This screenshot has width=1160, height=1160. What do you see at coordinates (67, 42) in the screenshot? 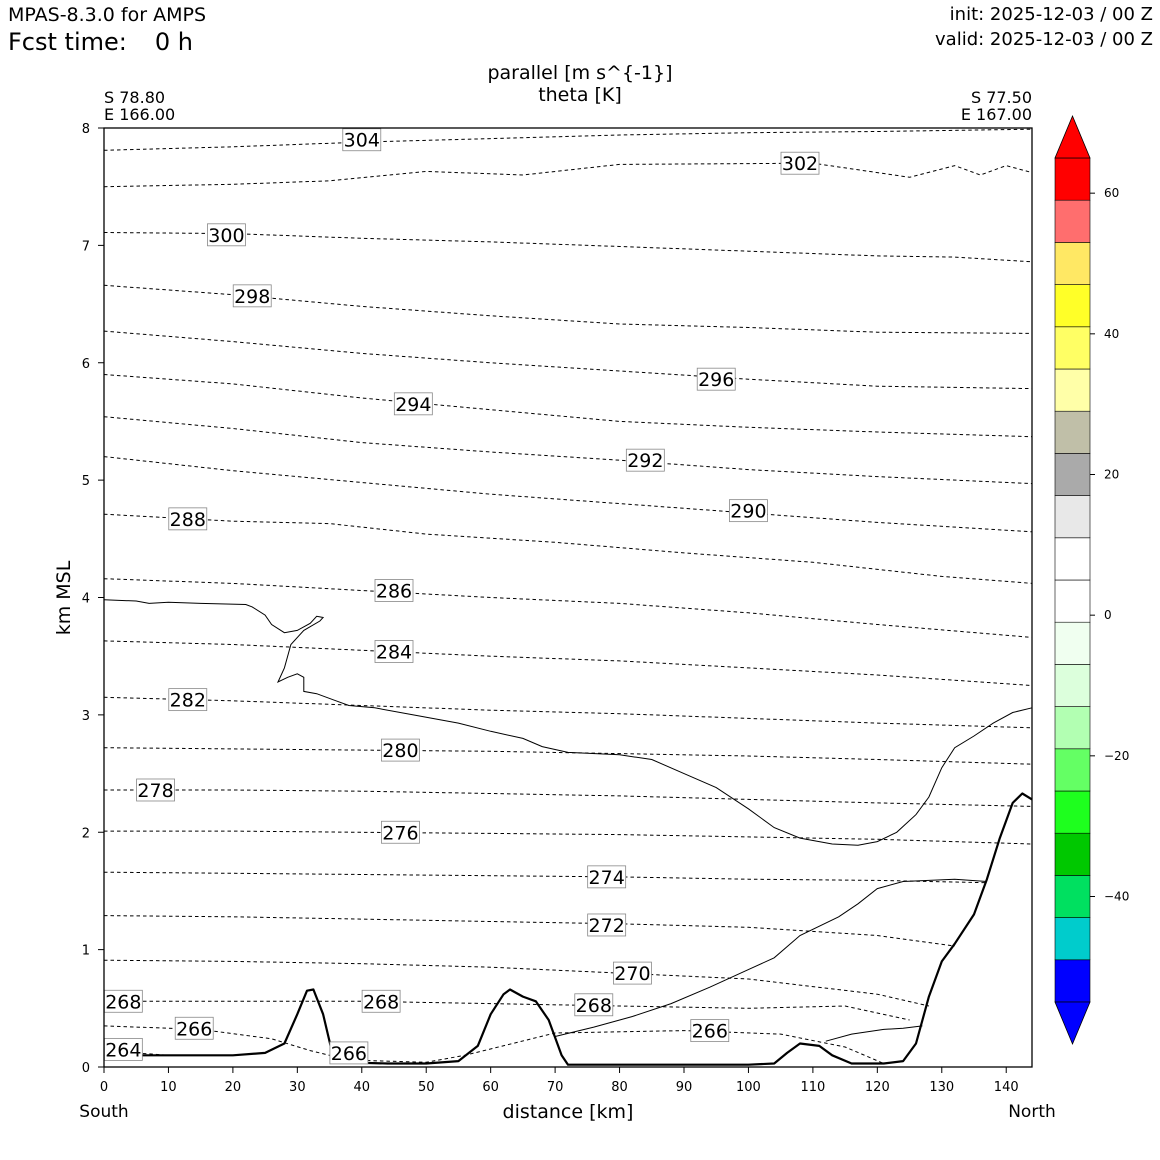
I see `forecast-time-label: Fcst time:` at bounding box center [67, 42].